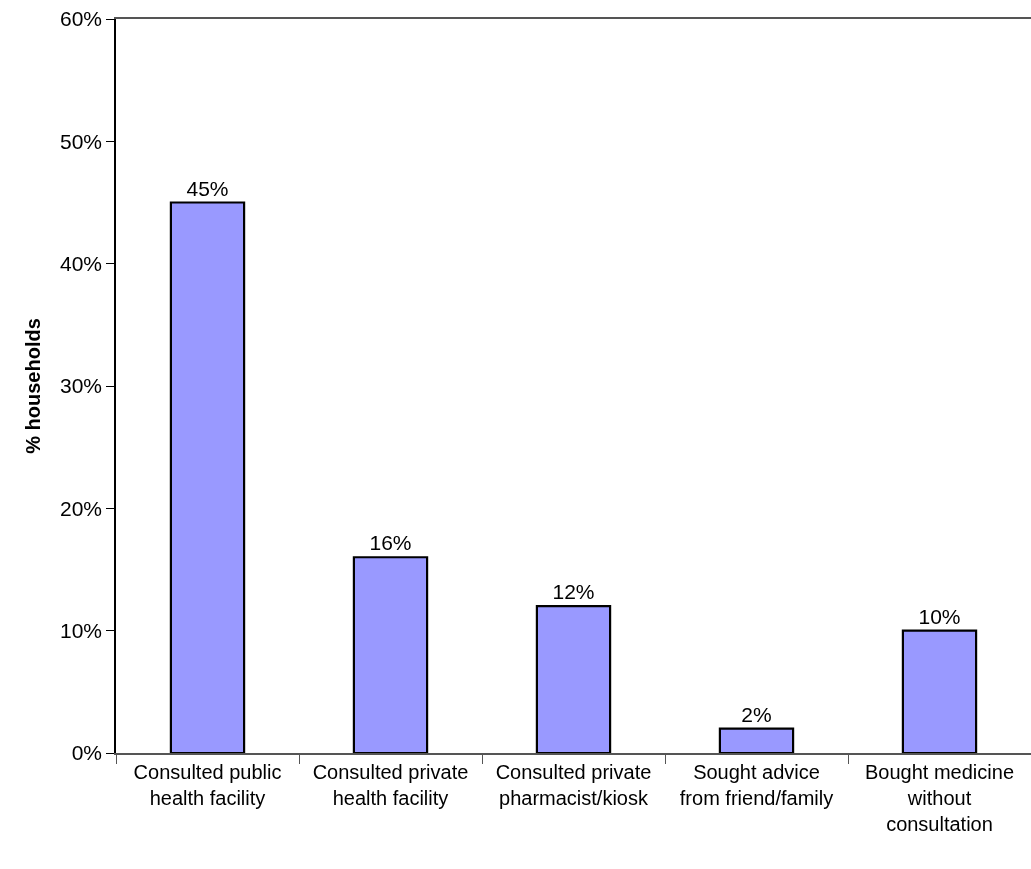  What do you see at coordinates (81, 386) in the screenshot?
I see `y-tick-label: 30%` at bounding box center [81, 386].